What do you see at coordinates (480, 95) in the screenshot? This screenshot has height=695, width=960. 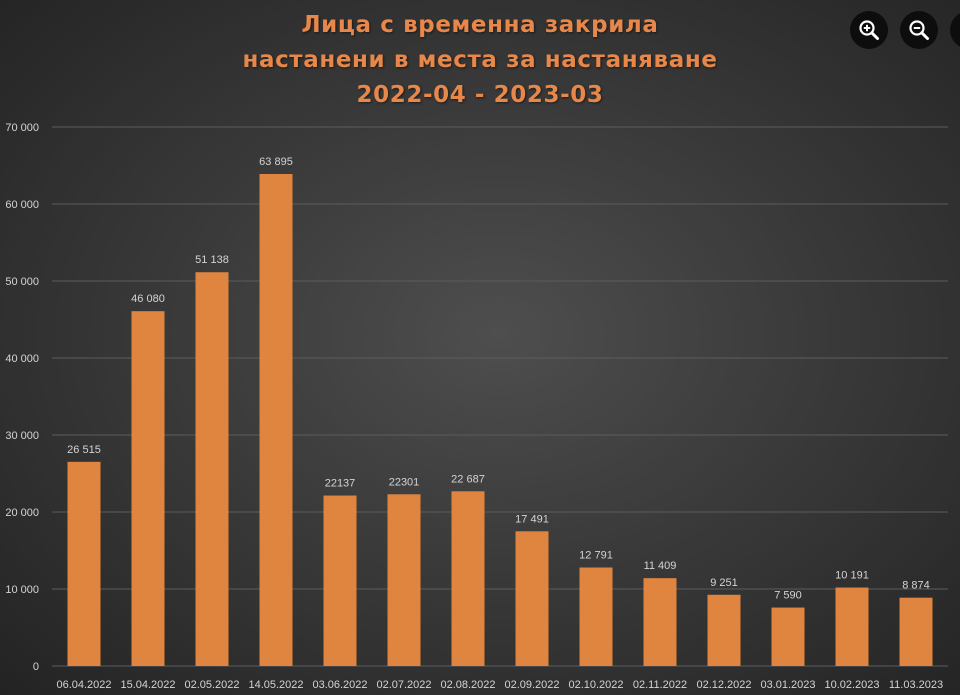 I see `chart-title-line-3: 2022-04 - 2023-03` at bounding box center [480, 95].